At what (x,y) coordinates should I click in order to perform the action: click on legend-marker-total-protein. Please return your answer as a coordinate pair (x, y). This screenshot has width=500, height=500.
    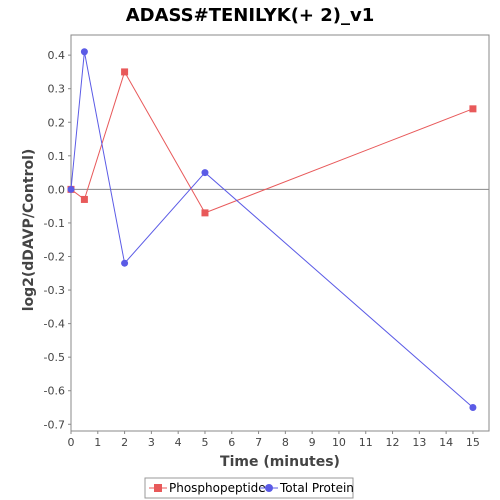
    Looking at the image, I should click on (269, 488).